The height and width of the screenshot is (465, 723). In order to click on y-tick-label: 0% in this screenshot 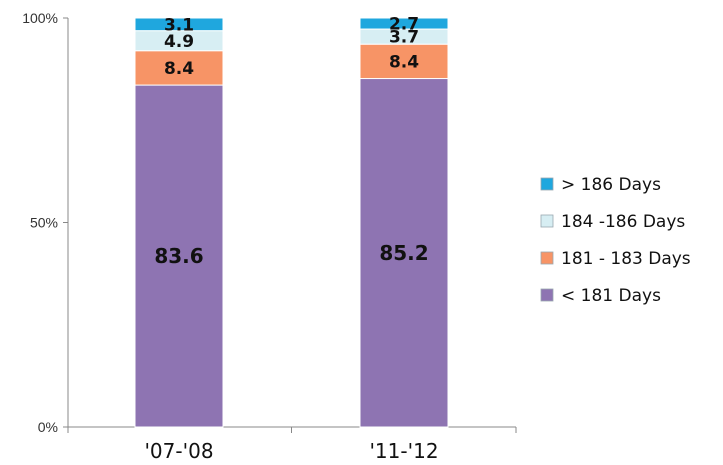, I will do `click(48, 427)`.